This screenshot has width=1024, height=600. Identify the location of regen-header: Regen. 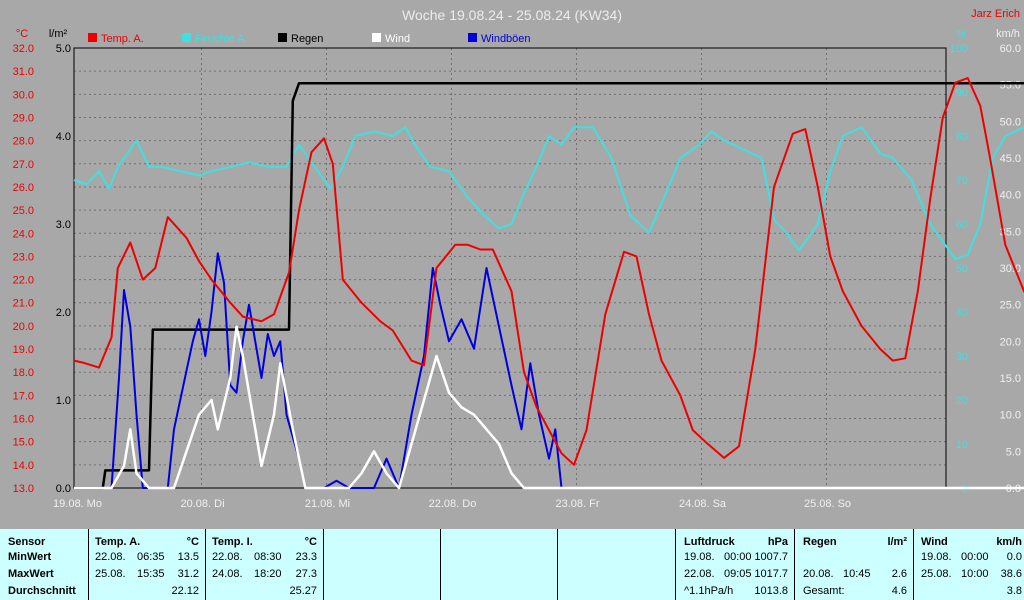
(820, 542).